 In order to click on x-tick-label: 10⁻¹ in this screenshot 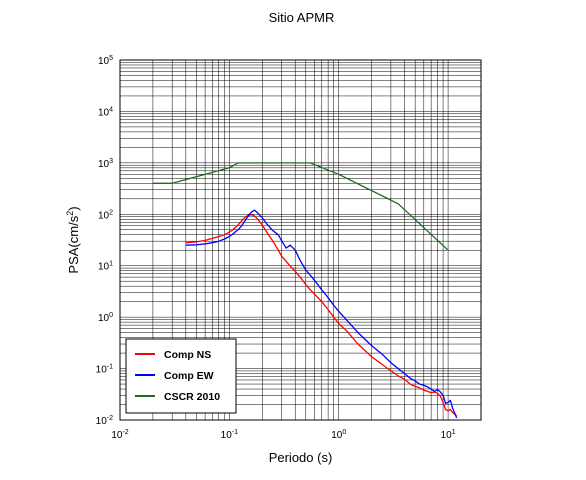, I will do `click(229, 435)`.